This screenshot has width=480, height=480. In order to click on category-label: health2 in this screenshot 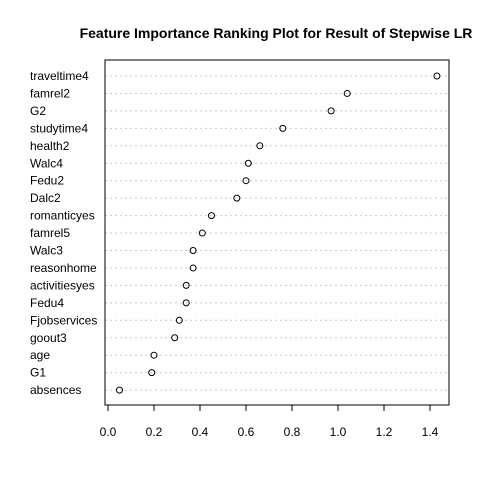, I will do `click(50, 146)`.